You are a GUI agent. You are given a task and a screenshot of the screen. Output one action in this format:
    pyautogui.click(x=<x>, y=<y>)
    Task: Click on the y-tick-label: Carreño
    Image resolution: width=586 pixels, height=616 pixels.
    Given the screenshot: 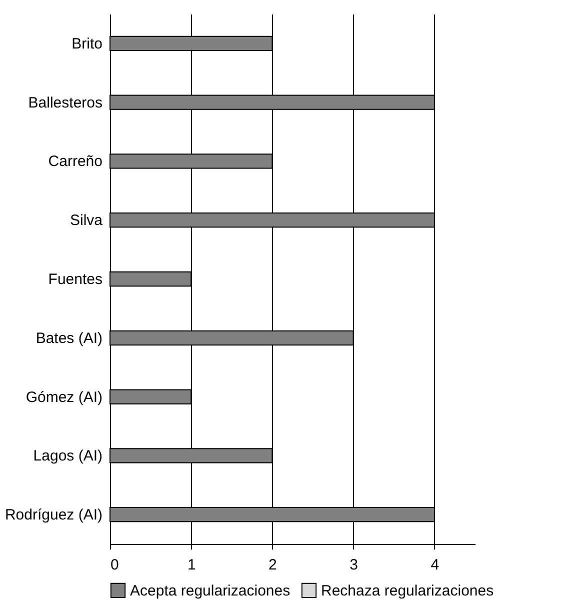 What is the action you would take?
    pyautogui.click(x=75, y=161)
    